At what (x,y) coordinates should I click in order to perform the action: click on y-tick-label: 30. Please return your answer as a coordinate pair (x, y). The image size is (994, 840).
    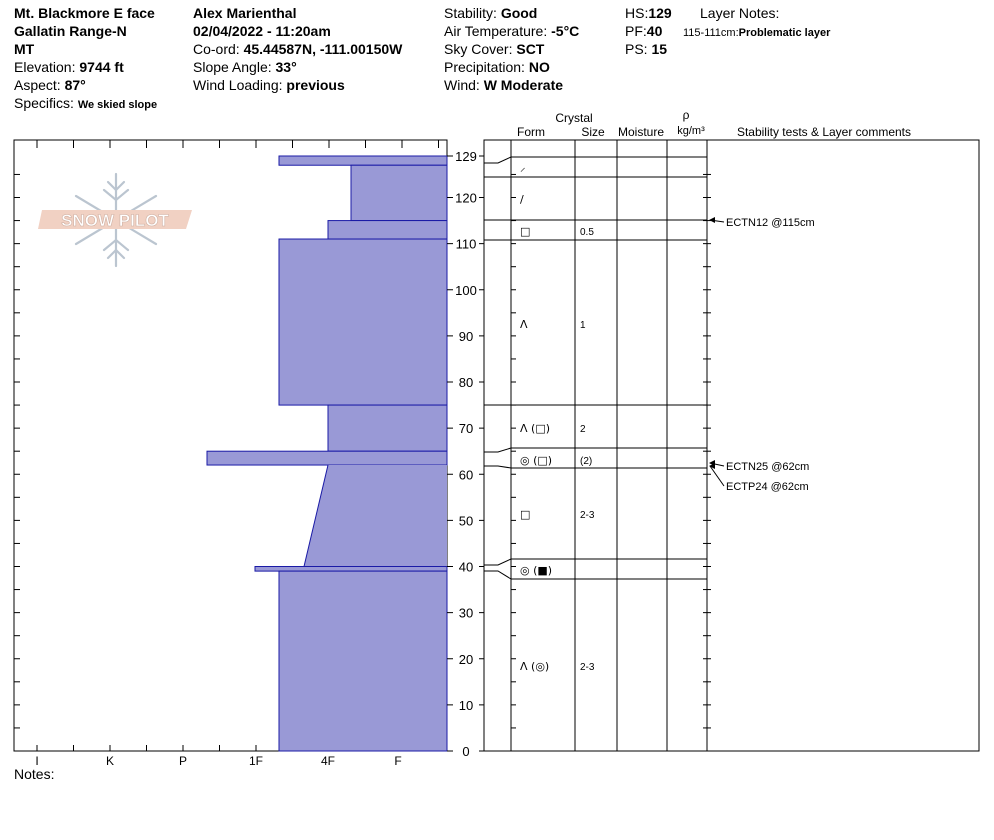
    Looking at the image, I should click on (466, 613).